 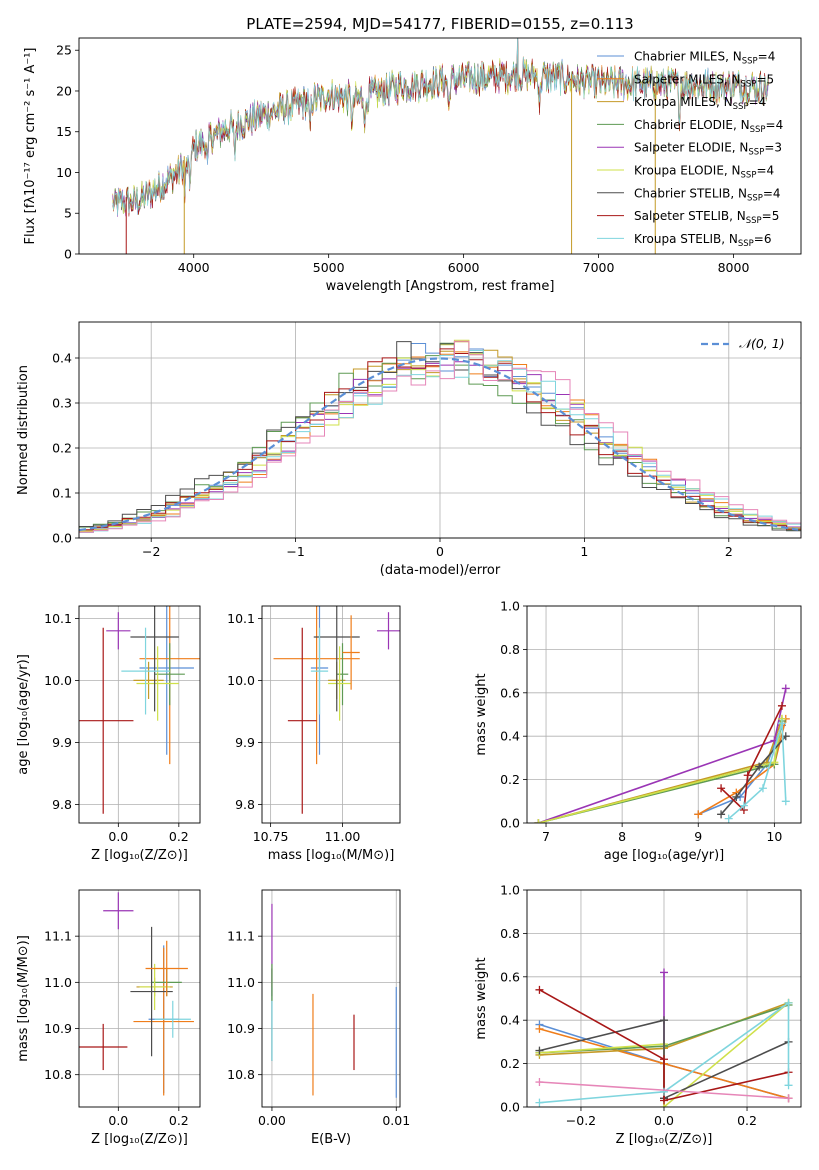 I want to click on y-tick-label: 5, so click(x=68, y=213).